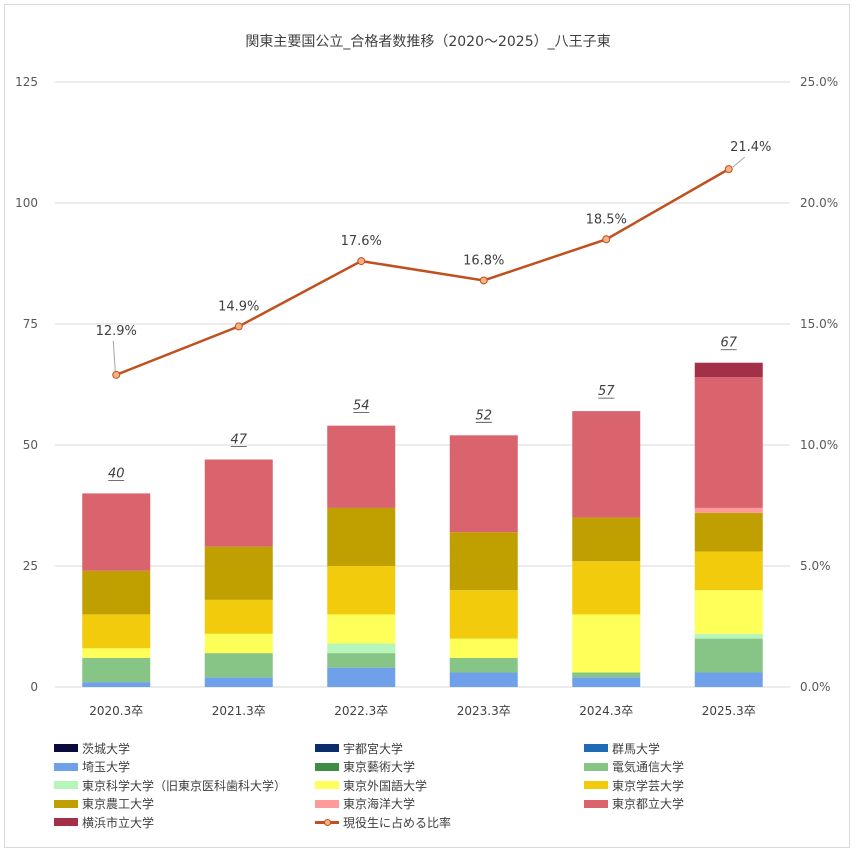 This screenshot has height=854, width=856. What do you see at coordinates (116, 473) in the screenshot?
I see `bar-total-label: 40` at bounding box center [116, 473].